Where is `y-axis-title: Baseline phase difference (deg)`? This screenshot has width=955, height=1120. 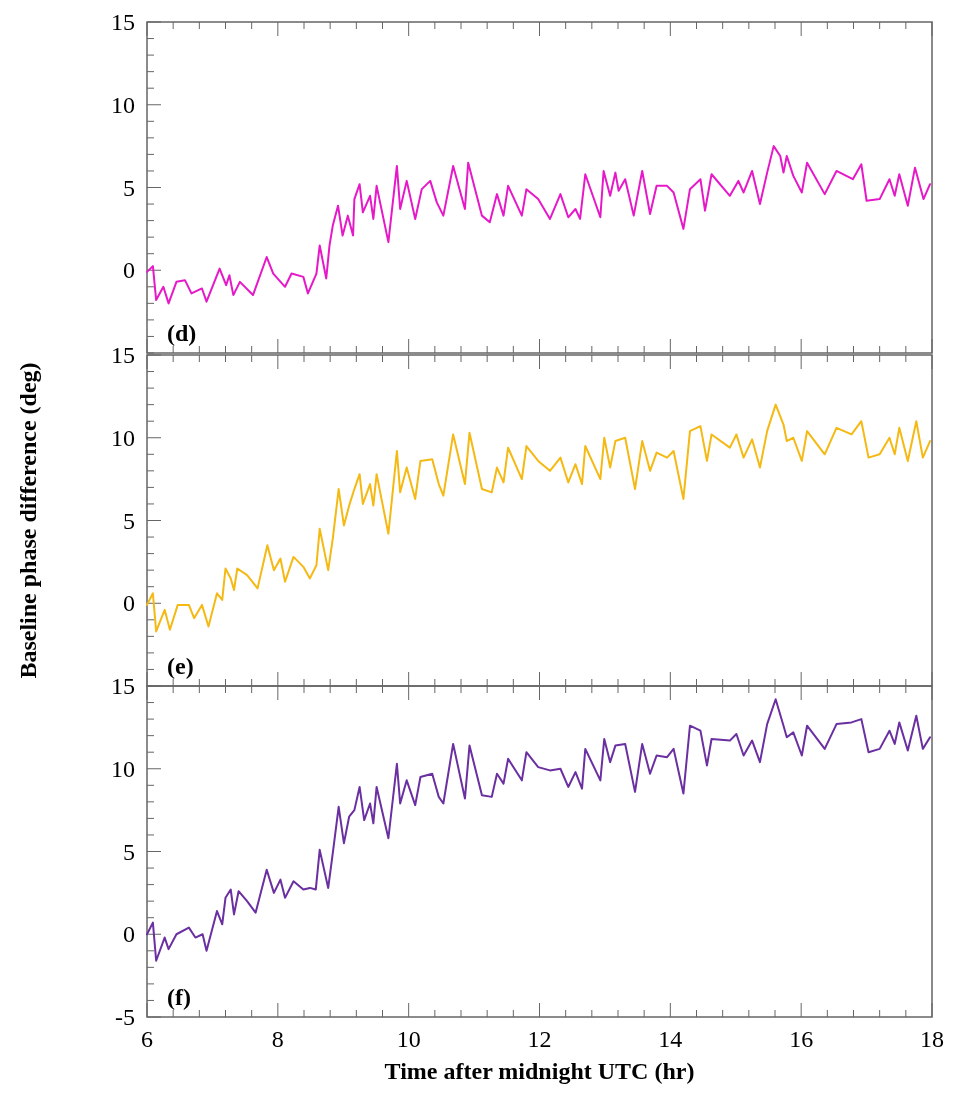
y-axis-title: Baseline phase difference (deg) is located at coordinates (28, 520).